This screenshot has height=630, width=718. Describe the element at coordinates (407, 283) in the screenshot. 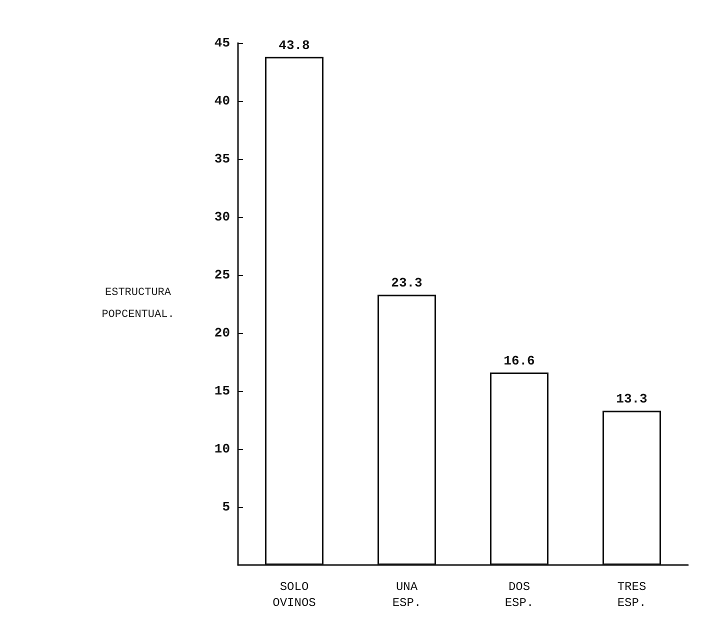

I see `data-label: 23.3` at that location.